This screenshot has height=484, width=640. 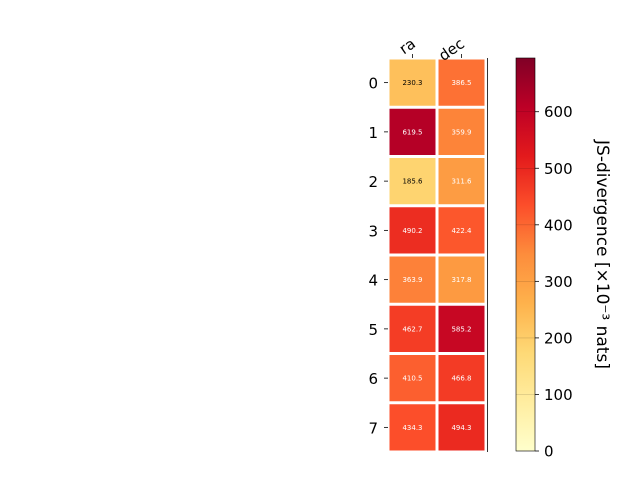 What do you see at coordinates (373, 379) in the screenshot?
I see `y-tick-label-6: 6` at bounding box center [373, 379].